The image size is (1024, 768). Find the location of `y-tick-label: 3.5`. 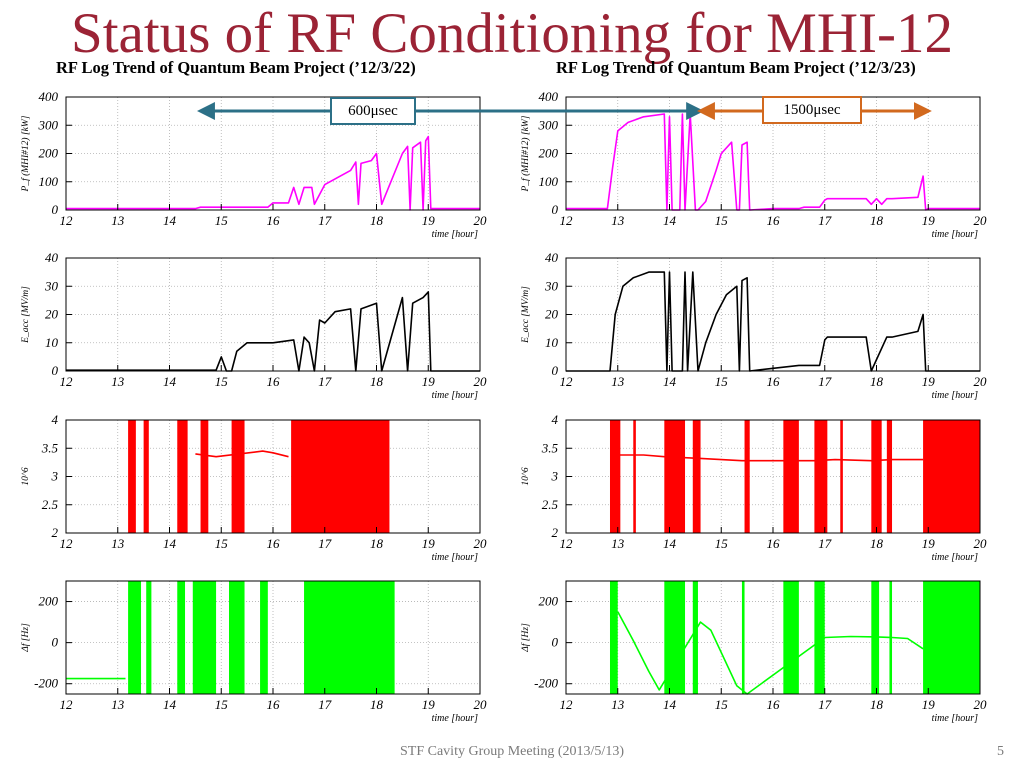

y-tick-label: 3.5 is located at coordinates (50, 447).